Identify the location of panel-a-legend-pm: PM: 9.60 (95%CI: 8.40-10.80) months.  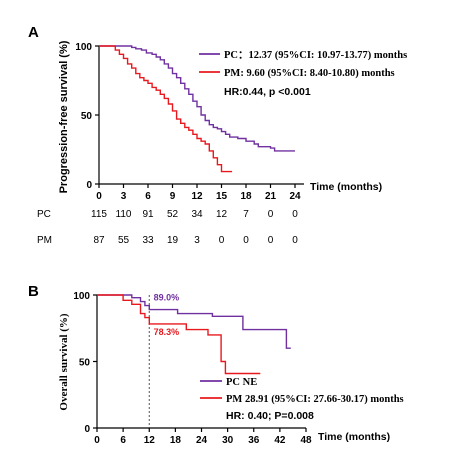
(309, 73).